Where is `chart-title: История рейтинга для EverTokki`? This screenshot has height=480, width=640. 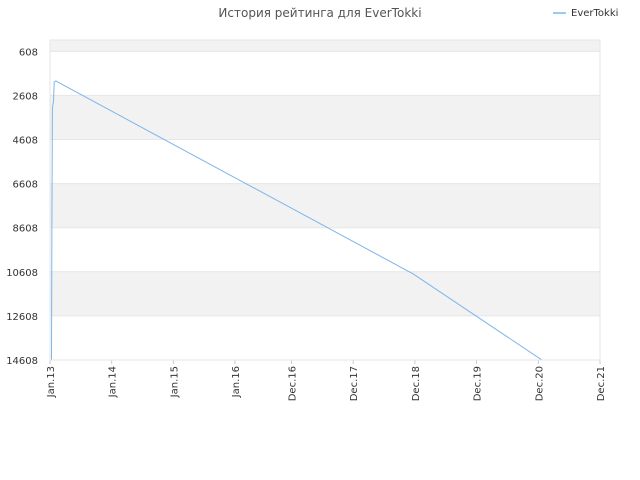 chart-title: История рейтинга для EverTokki is located at coordinates (319, 13).